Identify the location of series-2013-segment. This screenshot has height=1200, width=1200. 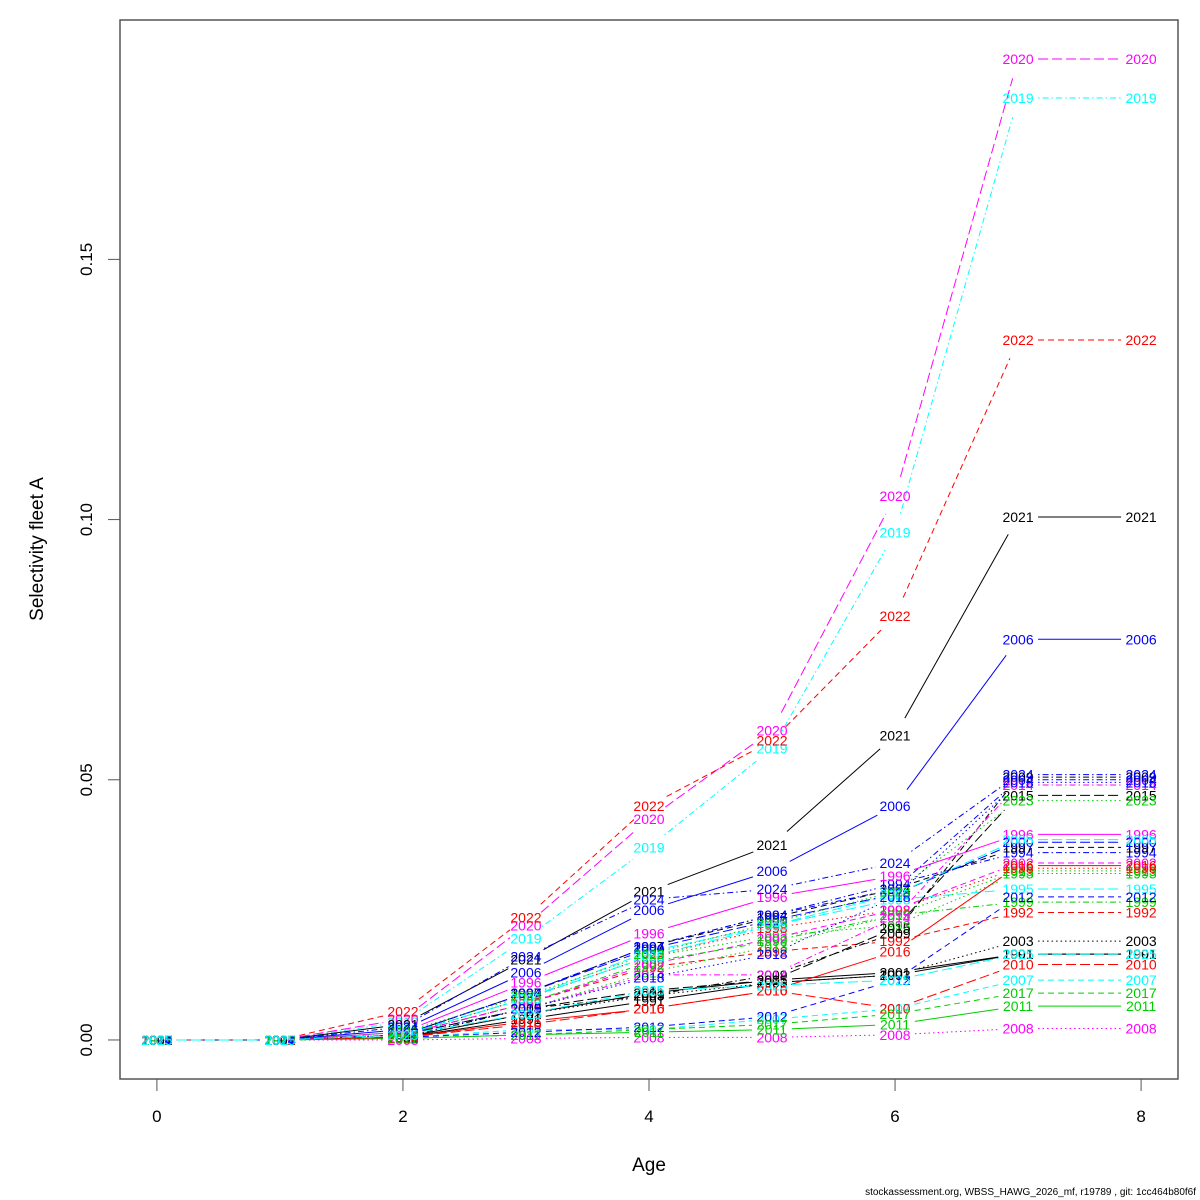
(833, 930).